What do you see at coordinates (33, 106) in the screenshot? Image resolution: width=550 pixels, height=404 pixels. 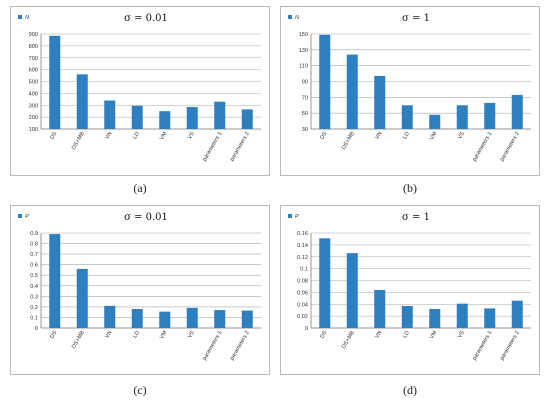 I see `y-tick-label: 300` at bounding box center [33, 106].